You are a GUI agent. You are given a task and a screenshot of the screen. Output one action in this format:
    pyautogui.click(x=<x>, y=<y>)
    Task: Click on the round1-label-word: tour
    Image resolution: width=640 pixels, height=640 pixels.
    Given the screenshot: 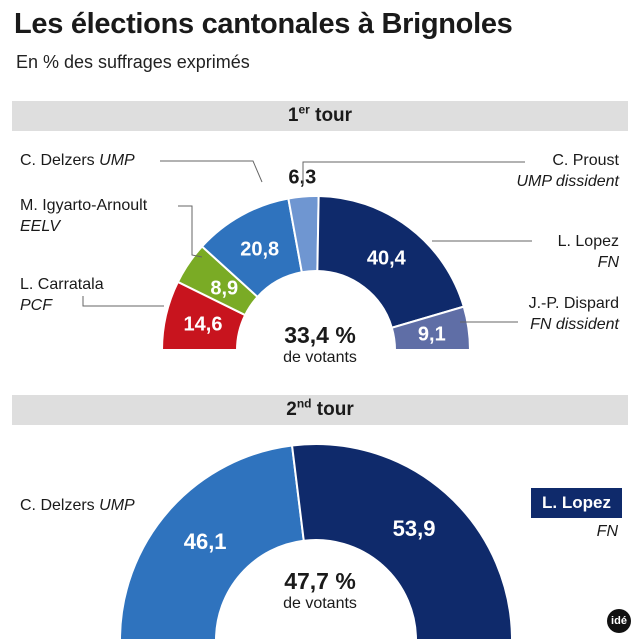 What is the action you would take?
    pyautogui.click(x=331, y=115)
    